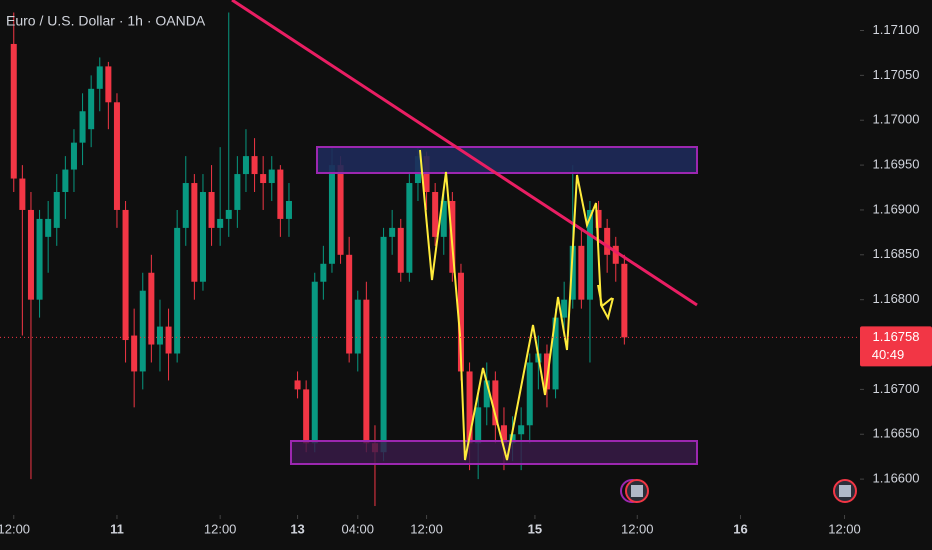 Image resolution: width=932 pixels, height=550 pixels. What do you see at coordinates (535, 528) in the screenshot?
I see `x-tick-label: 15` at bounding box center [535, 528].